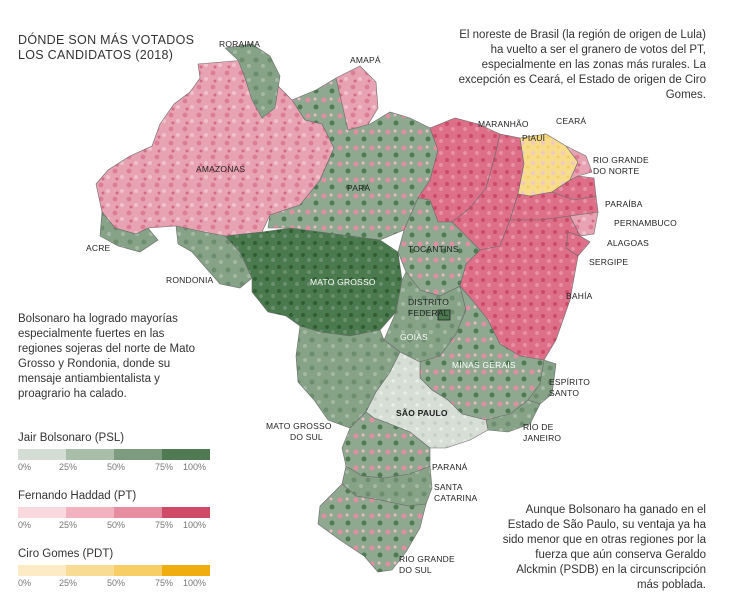 The width and height of the screenshot is (730, 602). I want to click on state-acre, so click(129, 232).